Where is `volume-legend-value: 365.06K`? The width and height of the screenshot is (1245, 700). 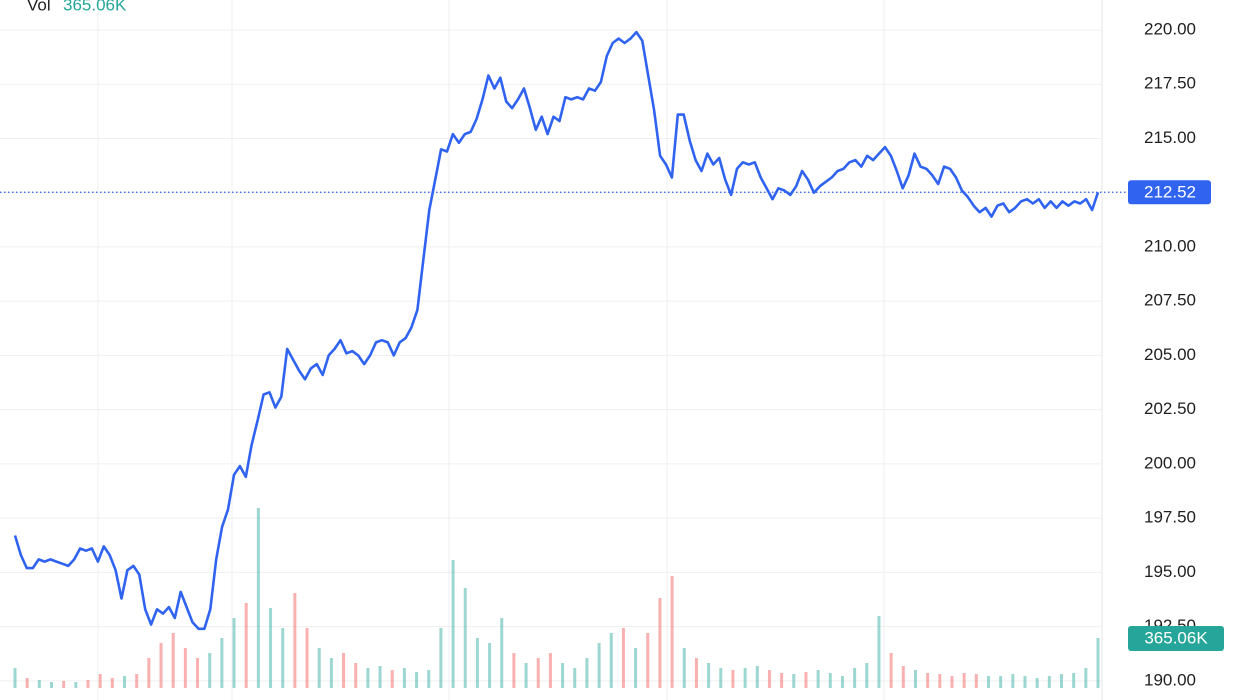 volume-legend-value: 365.06K is located at coordinates (95, 7).